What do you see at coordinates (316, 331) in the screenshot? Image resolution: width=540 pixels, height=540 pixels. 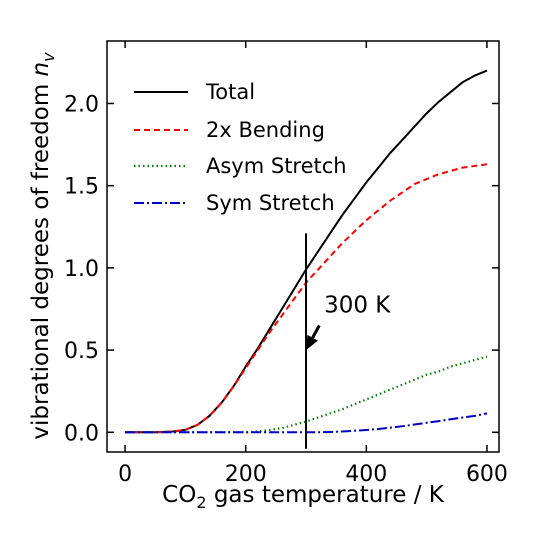 I see `annotation-arrow-shaft` at bounding box center [316, 331].